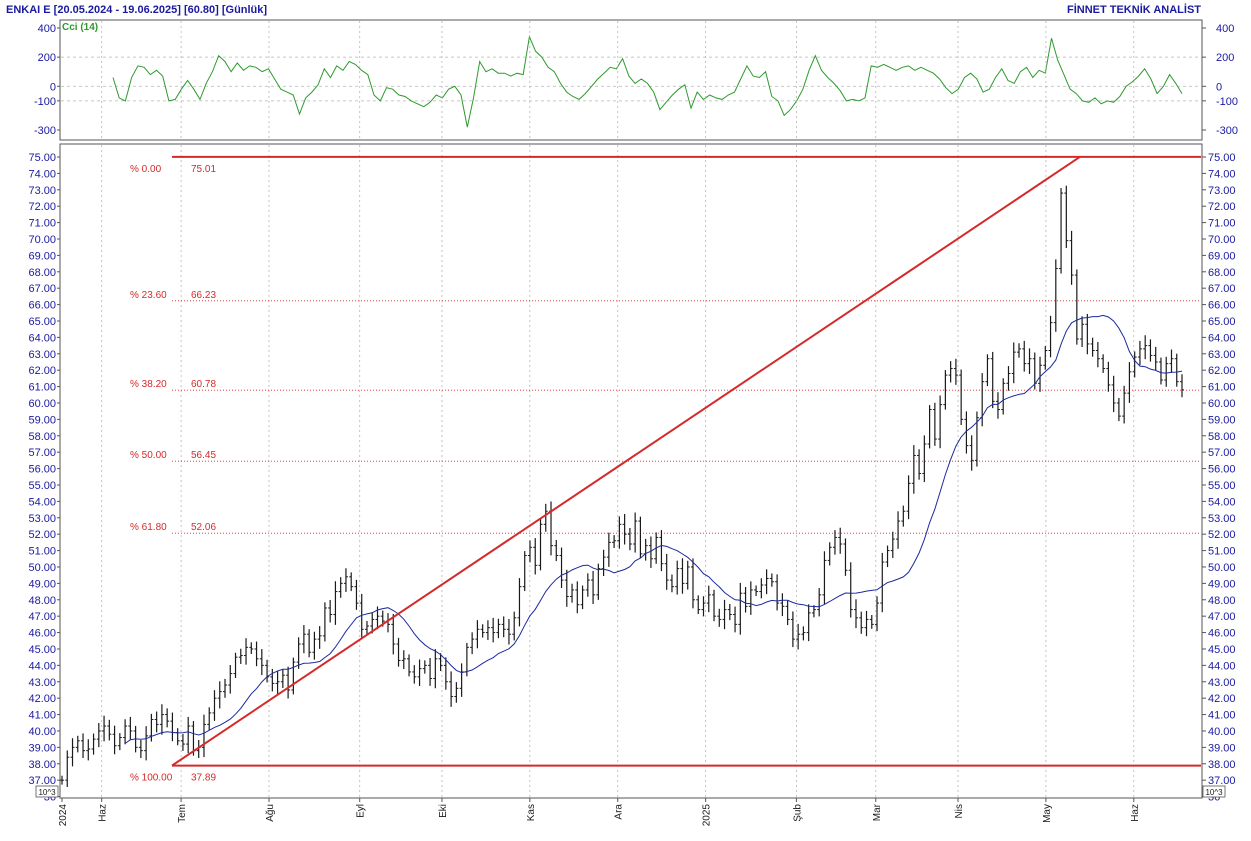 The height and width of the screenshot is (841, 1251). I want to click on price-tick-label: 55.00, so click(1222, 486).